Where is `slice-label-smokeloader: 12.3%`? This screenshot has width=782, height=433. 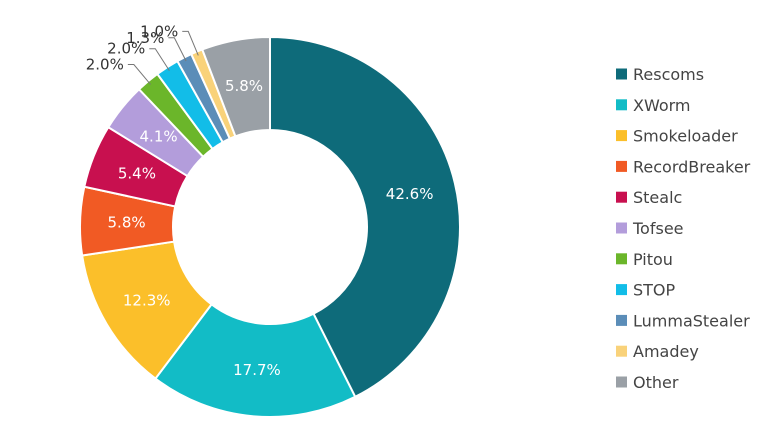 slice-label-smokeloader: 12.3% is located at coordinates (147, 300).